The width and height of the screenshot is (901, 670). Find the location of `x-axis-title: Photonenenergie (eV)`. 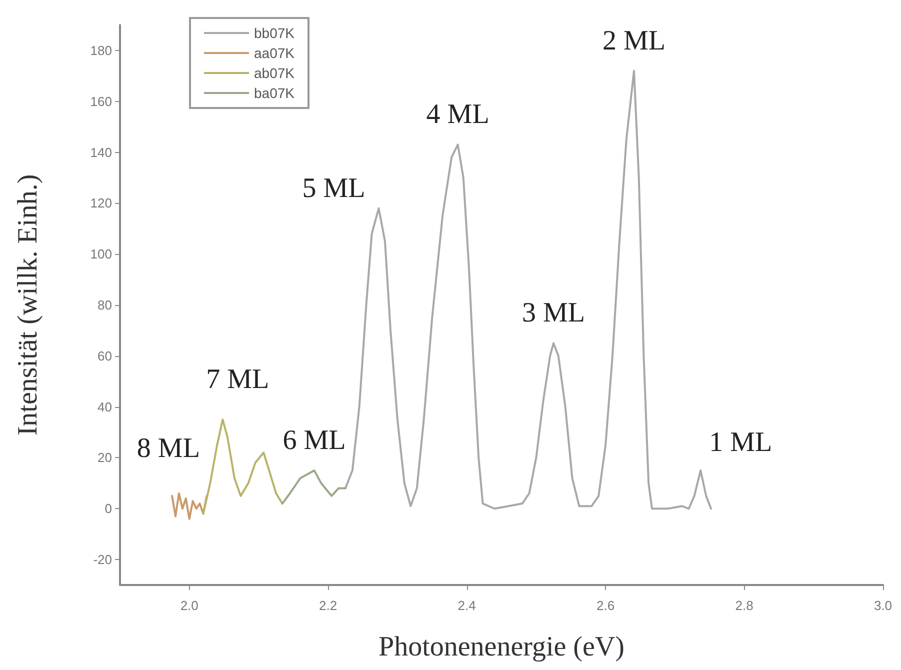

x-axis-title: Photonenenergie (eV) is located at coordinates (501, 647).